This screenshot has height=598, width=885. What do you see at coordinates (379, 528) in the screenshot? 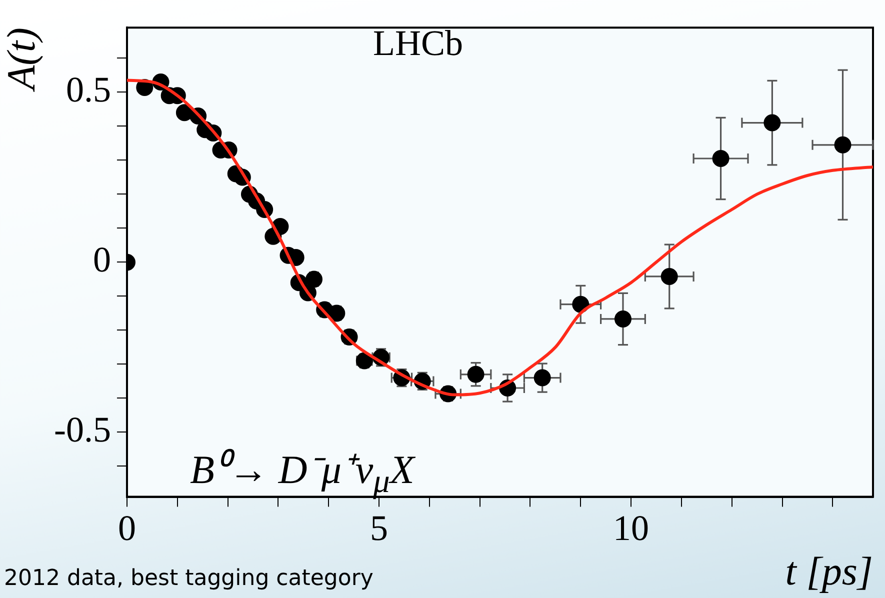
I see `x-tick-label: 5` at bounding box center [379, 528].